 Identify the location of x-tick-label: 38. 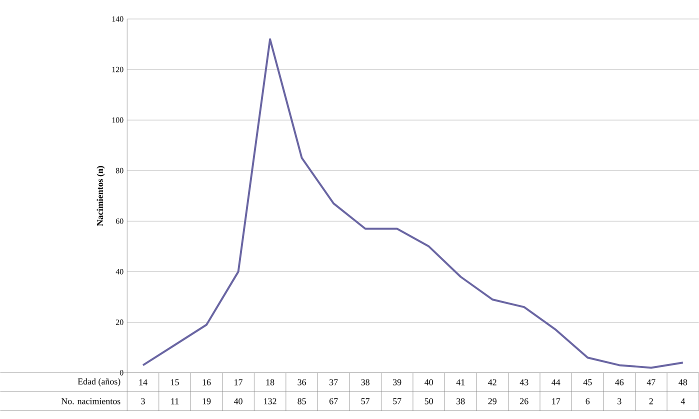
(365, 382).